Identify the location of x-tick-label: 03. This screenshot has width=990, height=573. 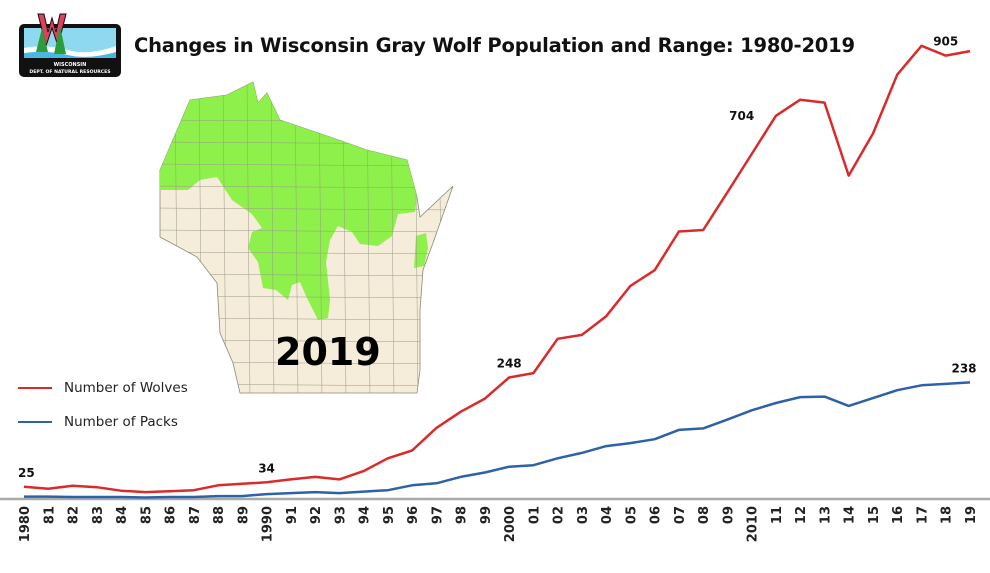
(583, 515).